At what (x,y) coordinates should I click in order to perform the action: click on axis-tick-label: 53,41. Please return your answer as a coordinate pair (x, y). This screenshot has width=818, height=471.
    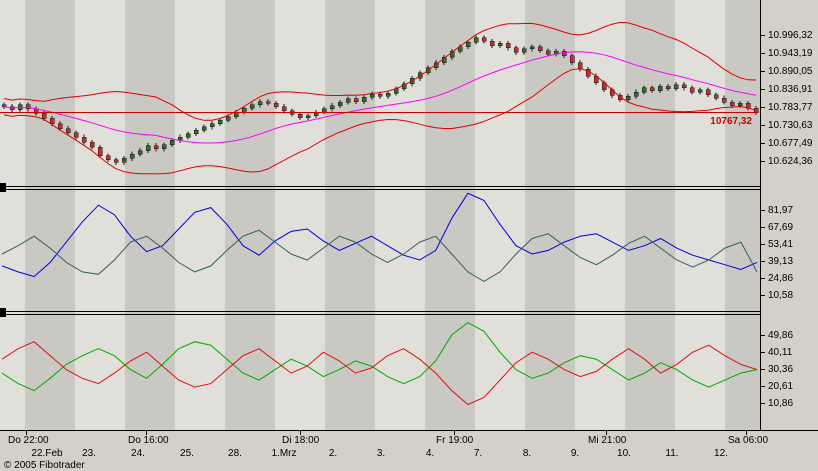
    Looking at the image, I should click on (781, 244).